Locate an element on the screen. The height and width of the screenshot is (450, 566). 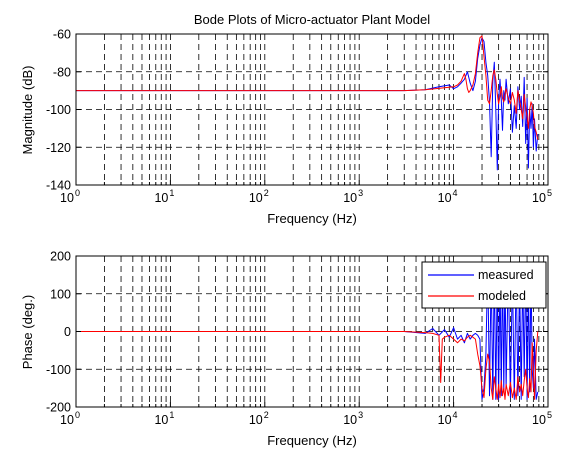
y-tick-label: 0 is located at coordinates (67, 332).